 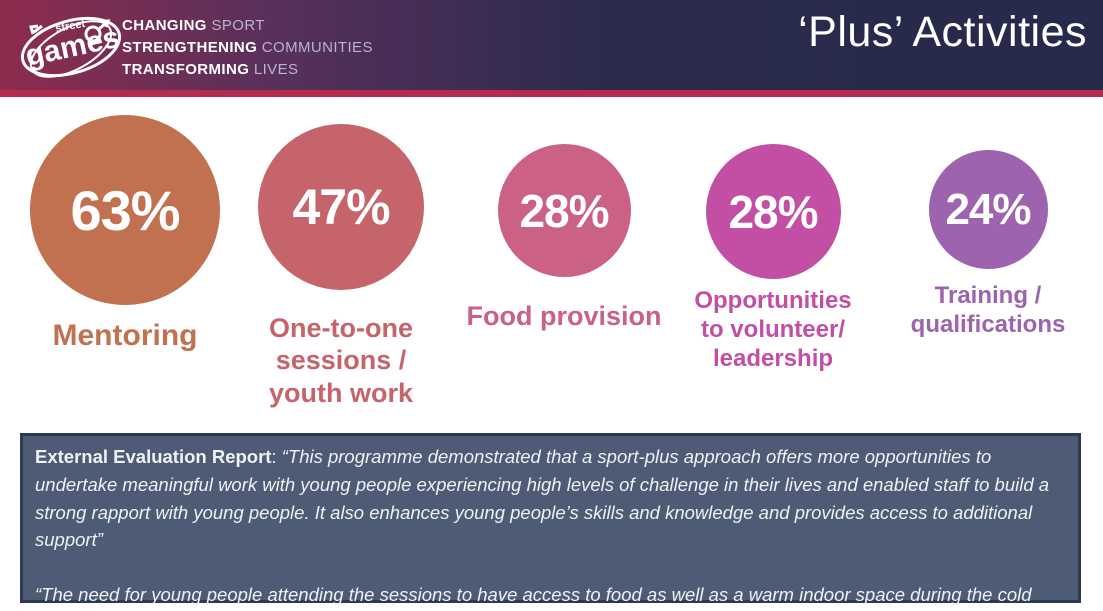 I want to click on stat-training-qualifications: 24% Training / qualifications, so click(x=988, y=245).